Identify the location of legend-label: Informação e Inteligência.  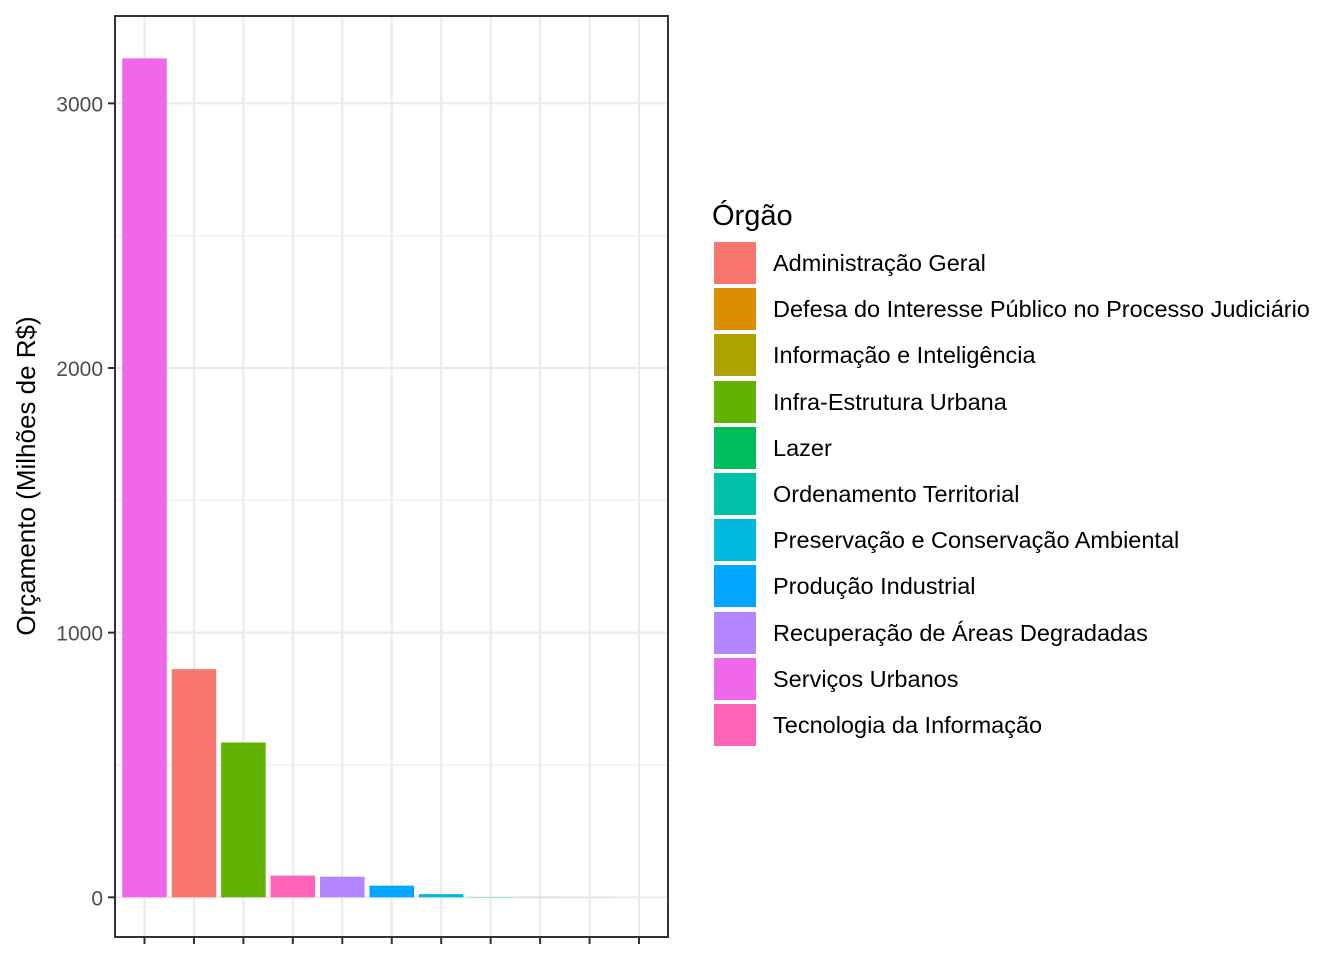
(904, 355).